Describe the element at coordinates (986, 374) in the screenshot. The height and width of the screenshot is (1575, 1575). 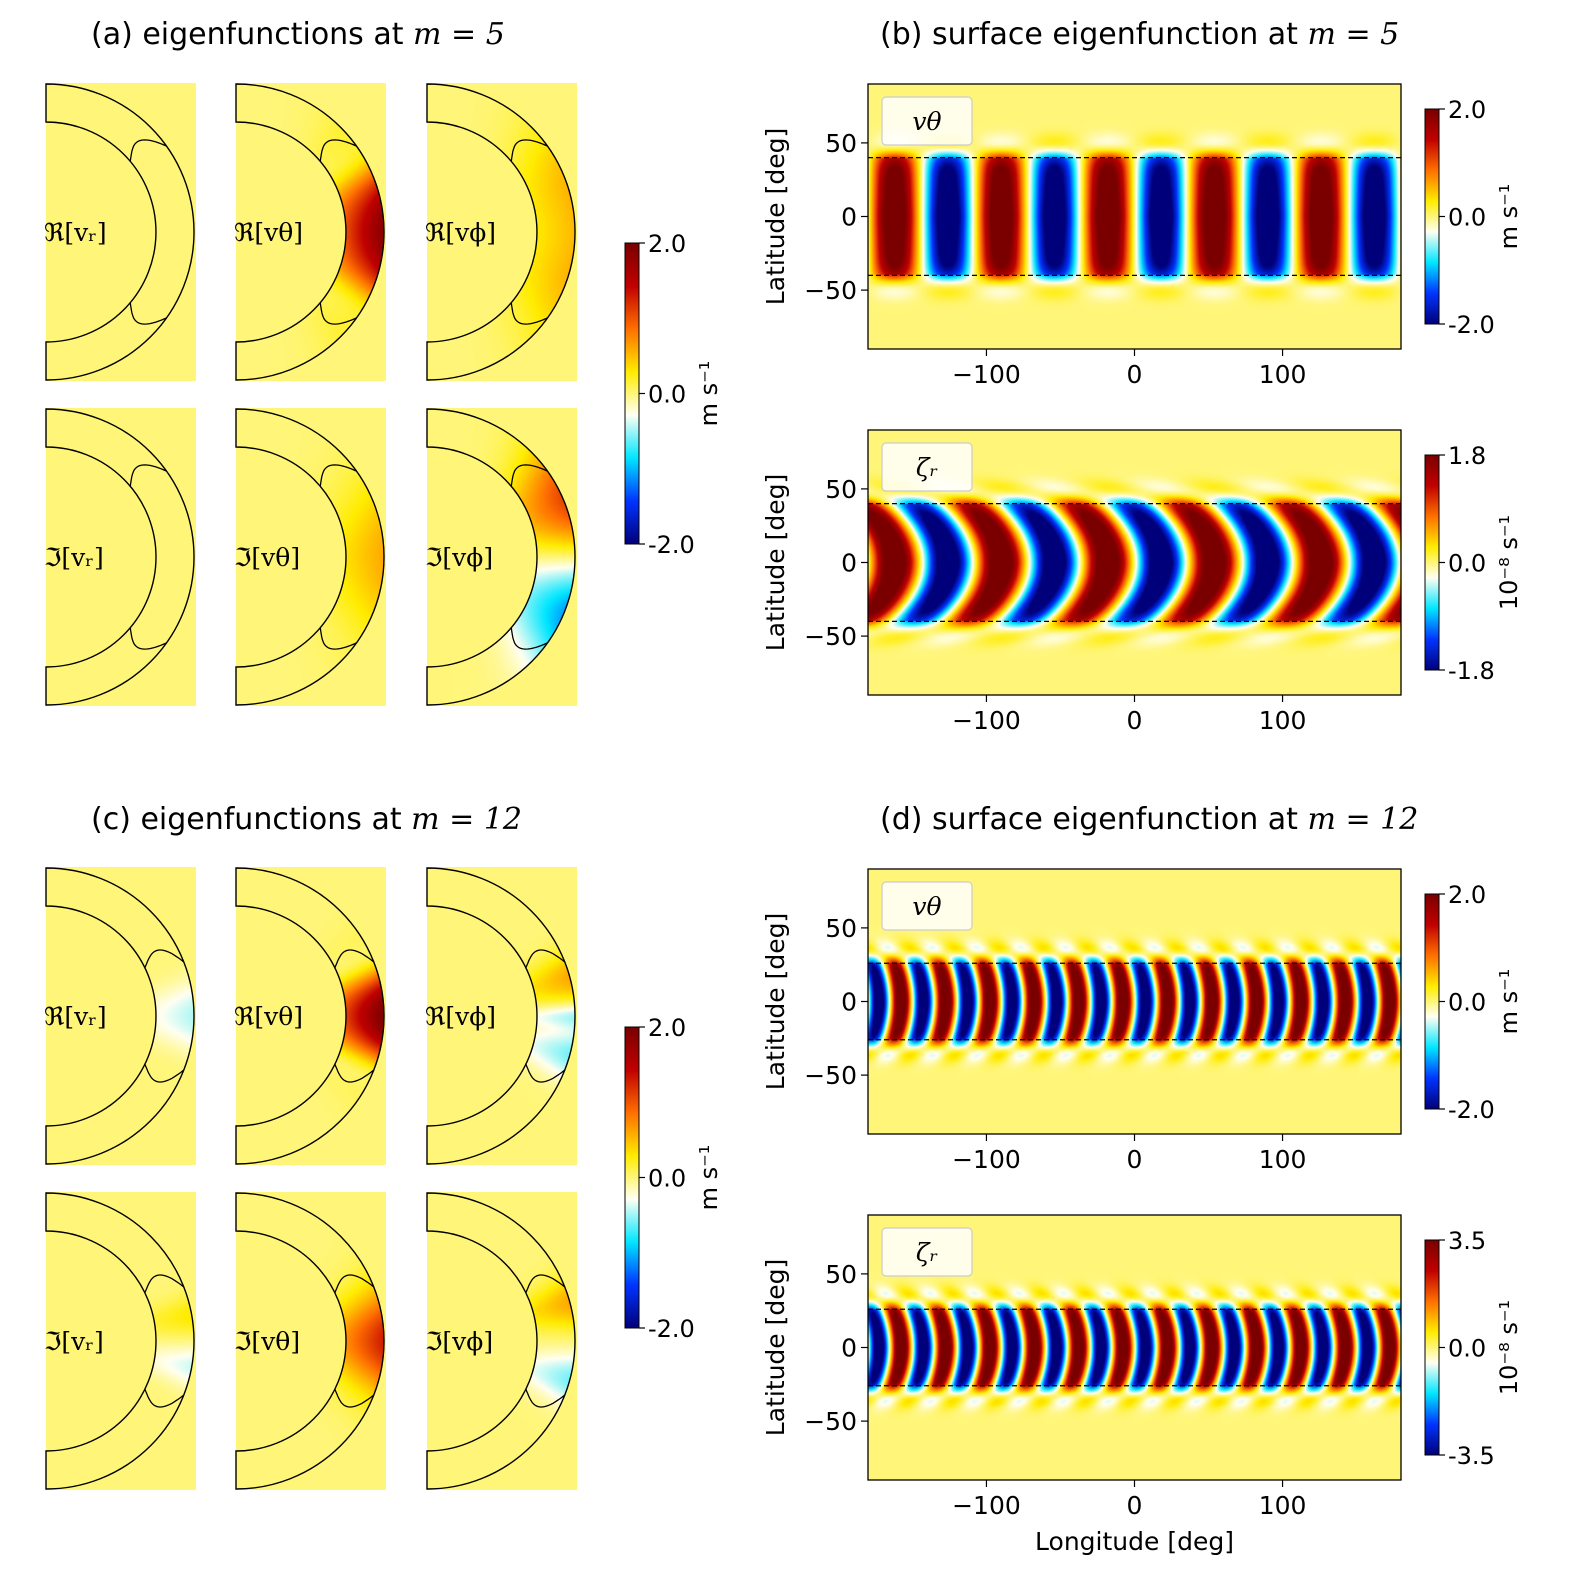
I see `panel-b-top-xtick-label: −100` at that location.